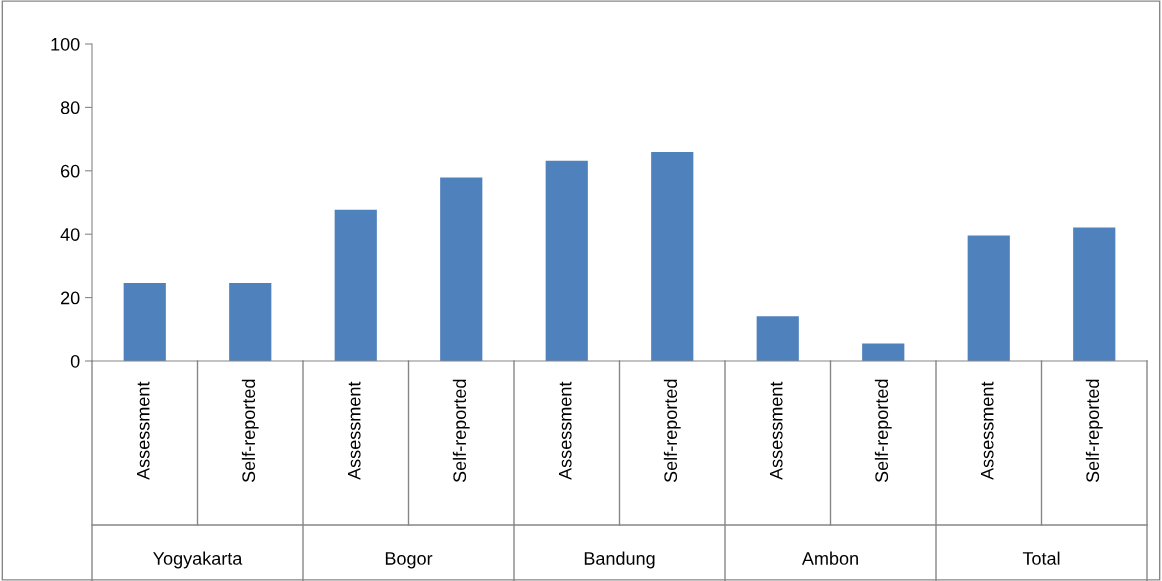 Image resolution: width=1162 pixels, height=581 pixels. I want to click on y-tick-label: 40, so click(70, 234).